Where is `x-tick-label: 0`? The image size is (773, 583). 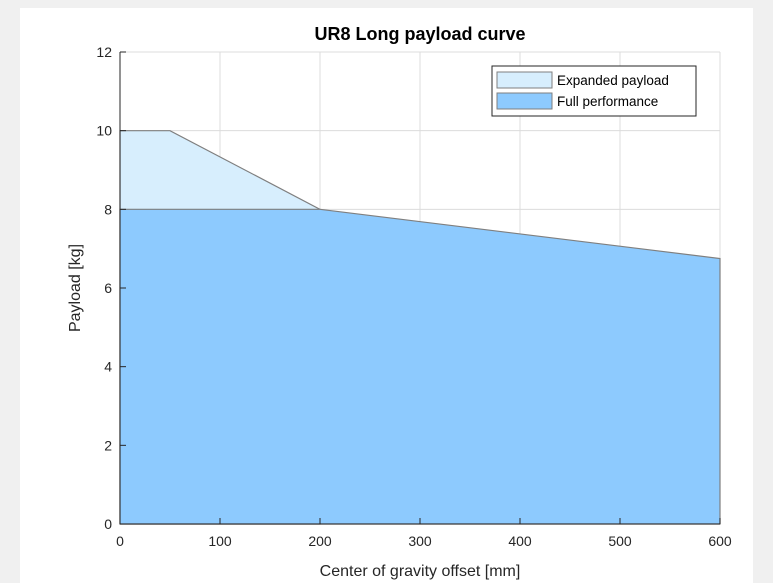 x-tick-label: 0 is located at coordinates (120, 541).